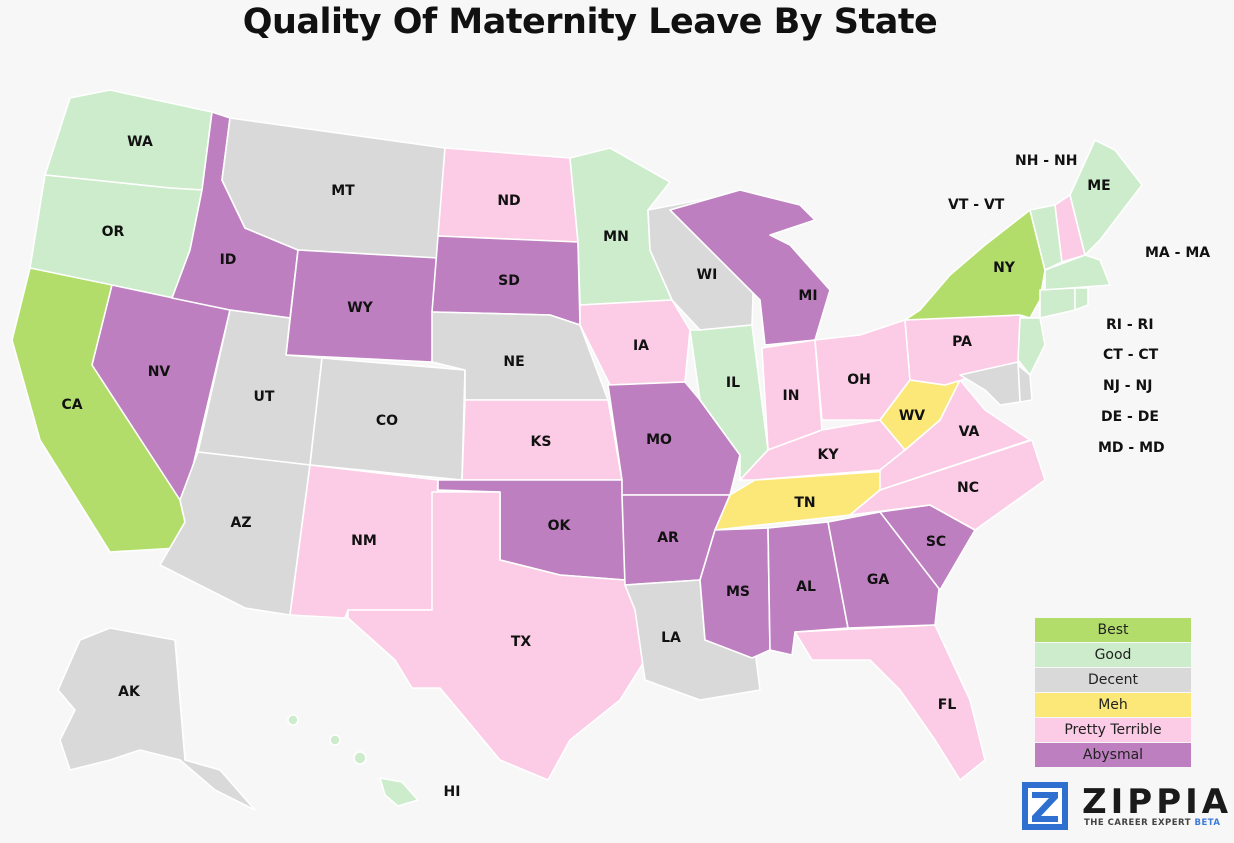  What do you see at coordinates (452, 792) in the screenshot?
I see `state-label-HI: HI` at bounding box center [452, 792].